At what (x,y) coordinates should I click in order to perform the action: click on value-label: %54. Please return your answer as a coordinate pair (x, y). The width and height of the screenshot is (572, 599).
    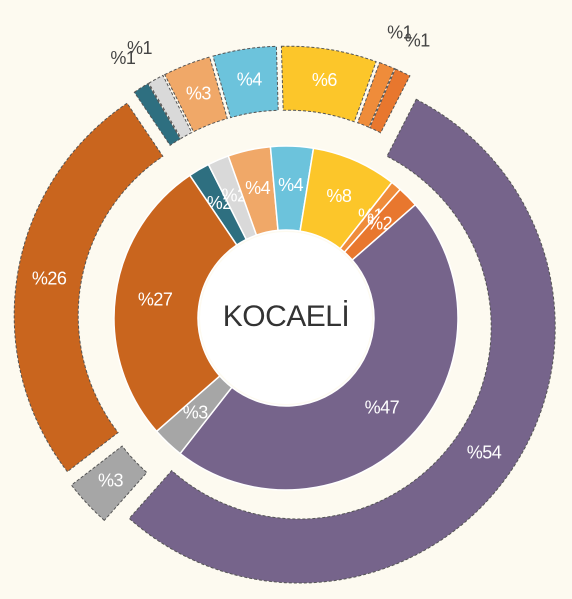
    Looking at the image, I should click on (484, 452).